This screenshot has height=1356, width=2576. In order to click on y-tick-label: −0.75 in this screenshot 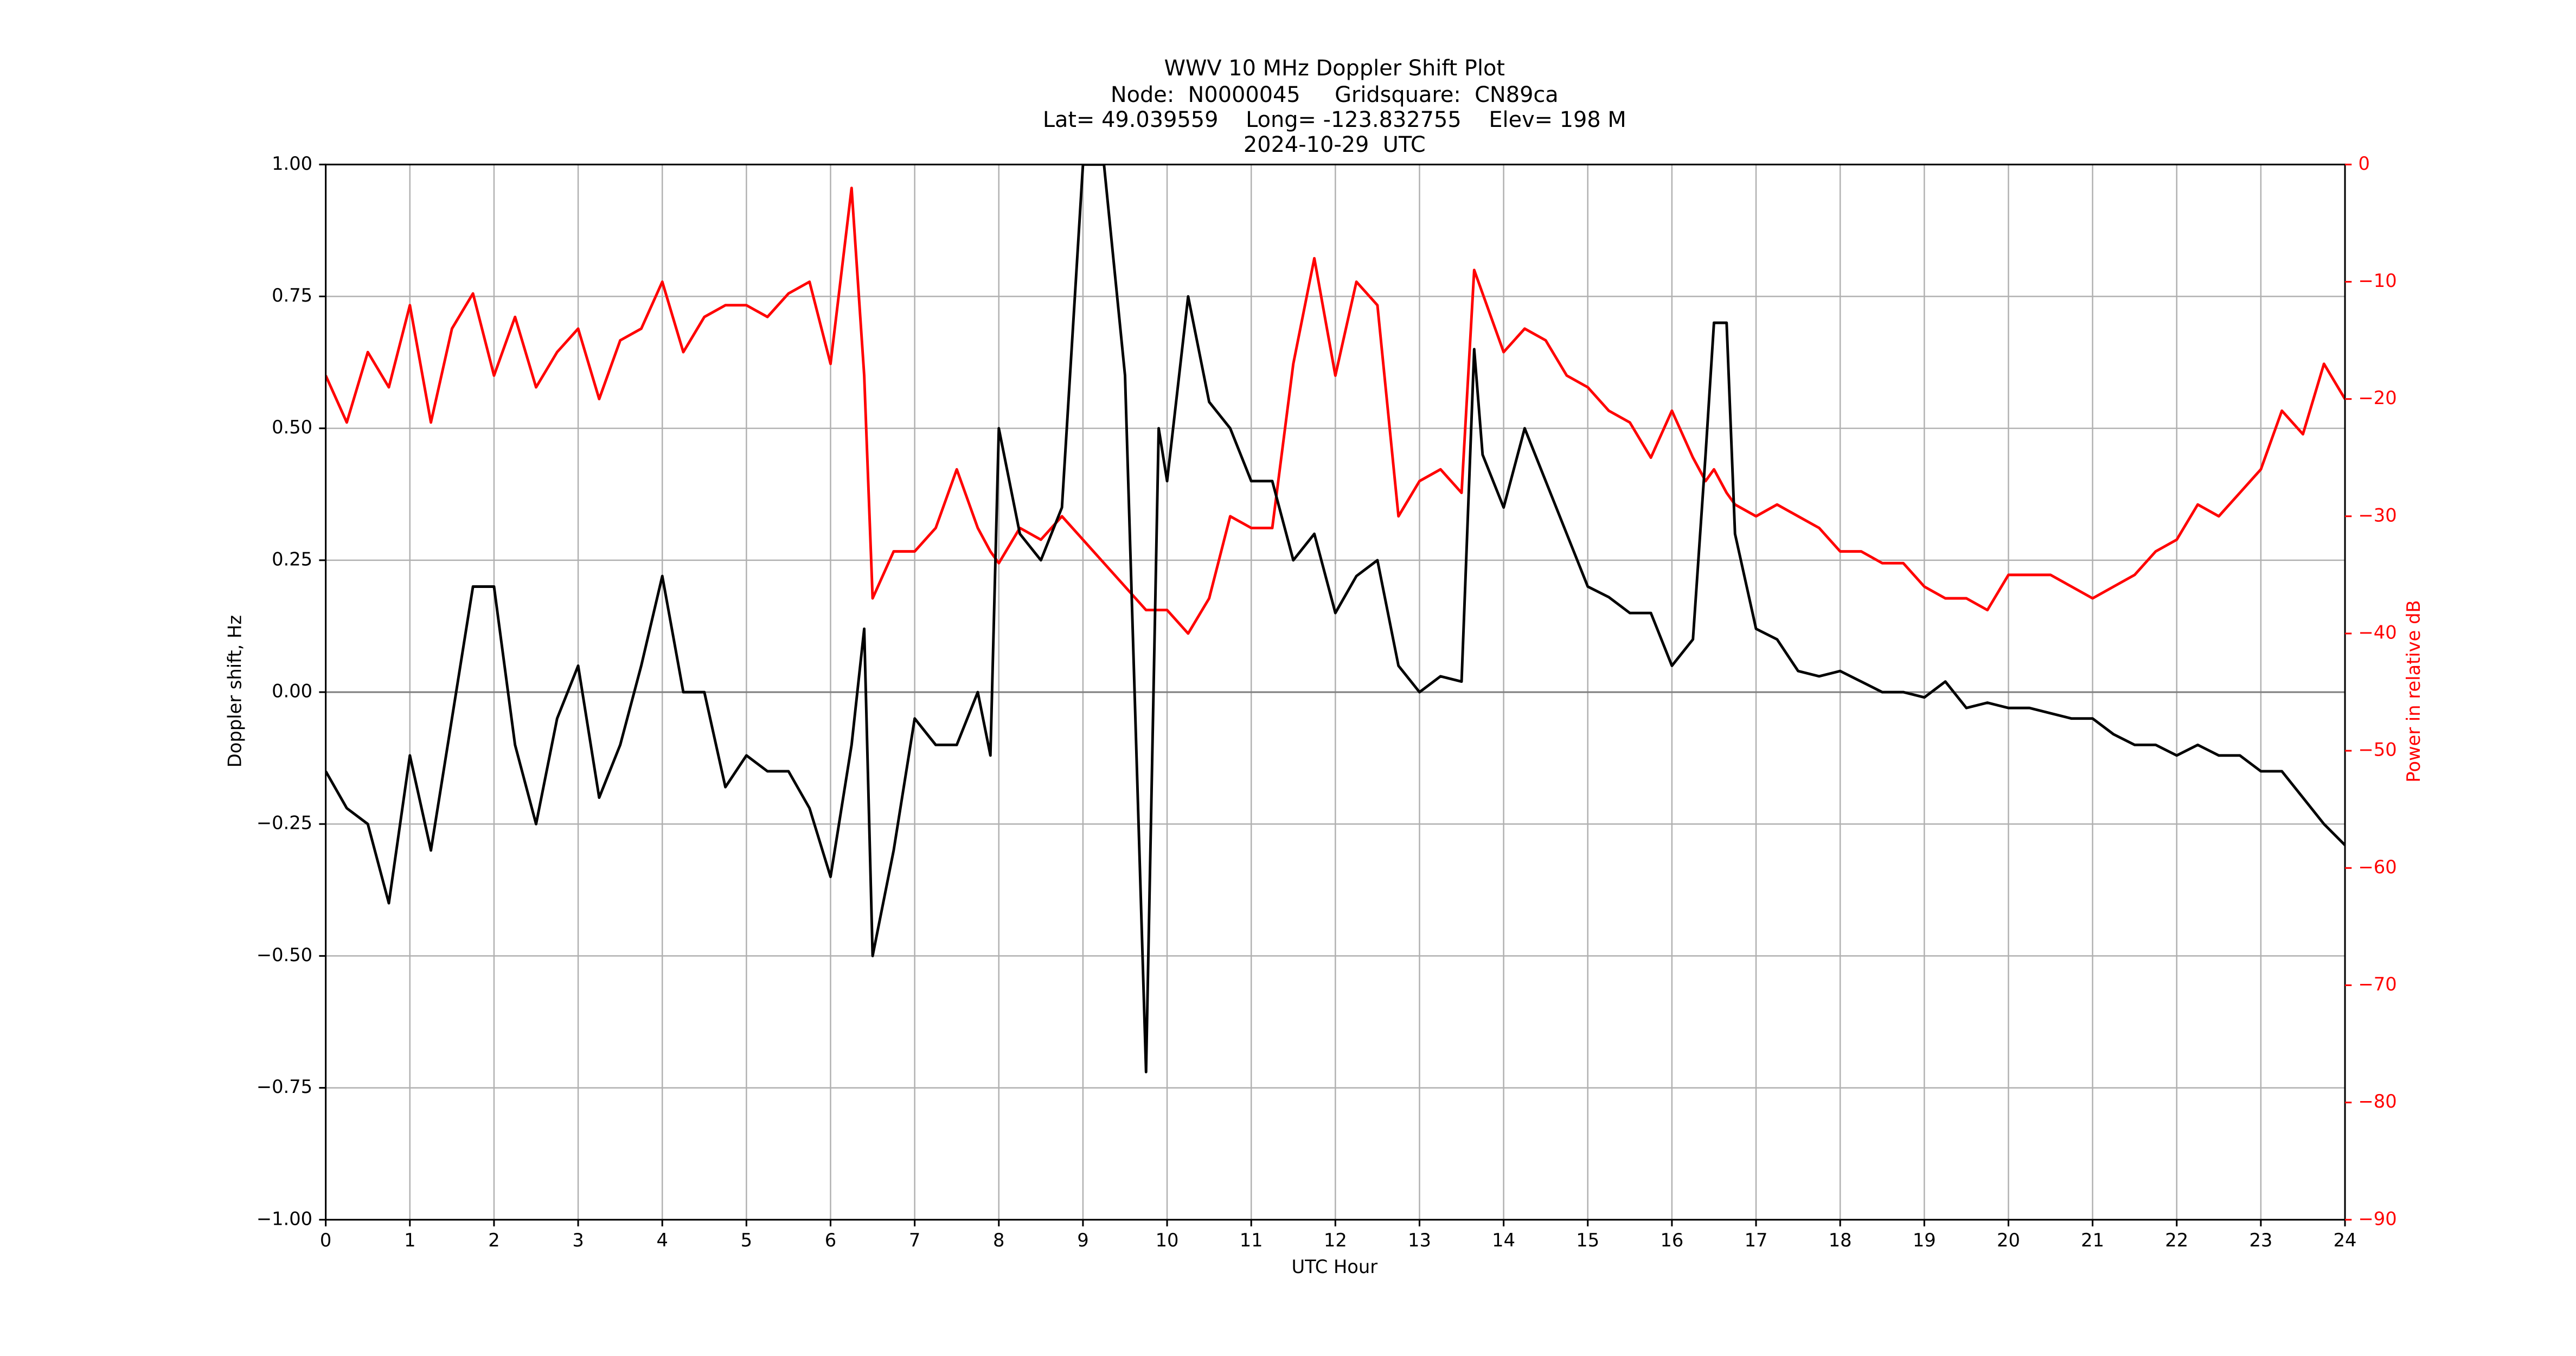, I will do `click(284, 1086)`.